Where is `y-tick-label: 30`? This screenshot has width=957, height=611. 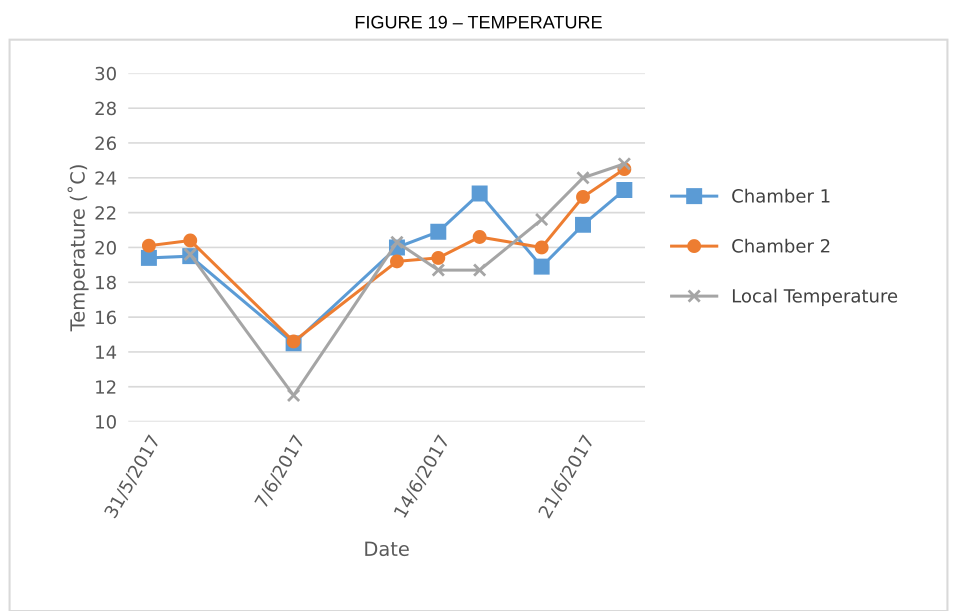 y-tick-label: 30 is located at coordinates (106, 73).